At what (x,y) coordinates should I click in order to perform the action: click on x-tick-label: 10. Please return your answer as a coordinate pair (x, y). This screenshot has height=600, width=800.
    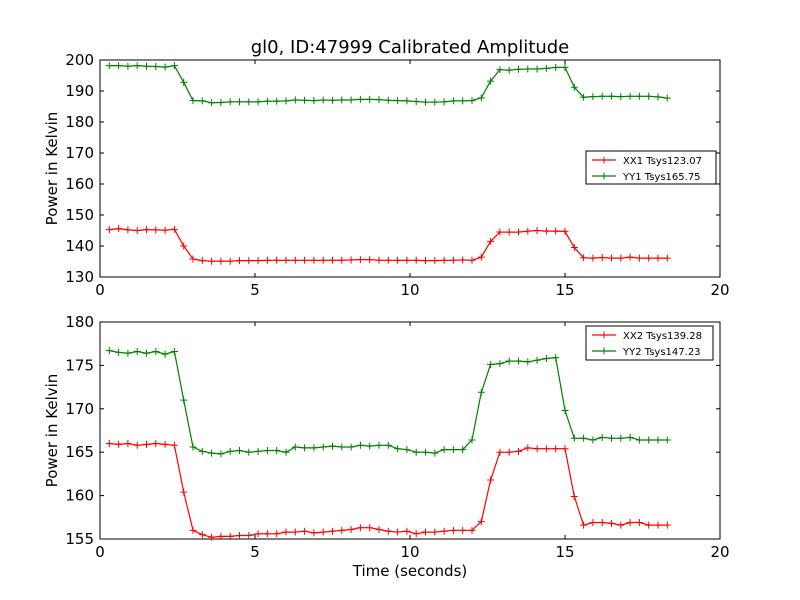
    Looking at the image, I should click on (409, 290).